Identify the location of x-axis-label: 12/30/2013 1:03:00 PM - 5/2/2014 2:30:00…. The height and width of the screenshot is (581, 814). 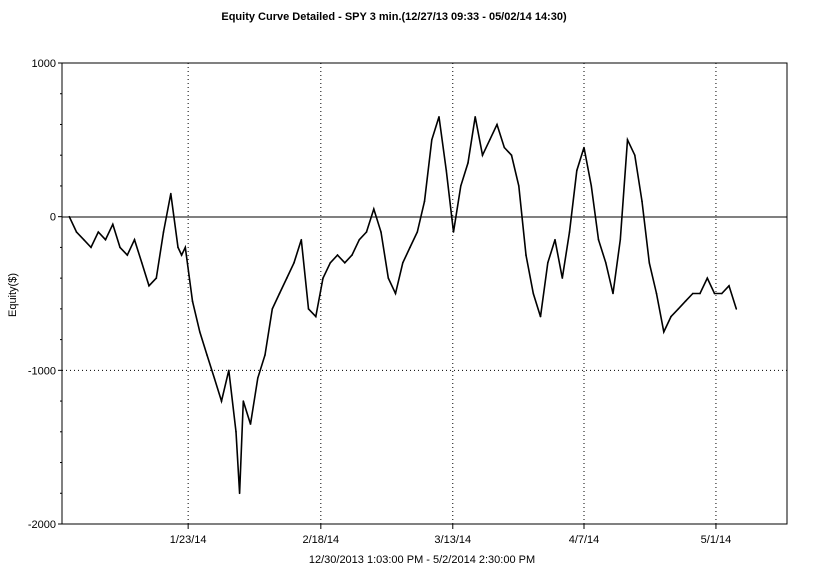
(422, 560).